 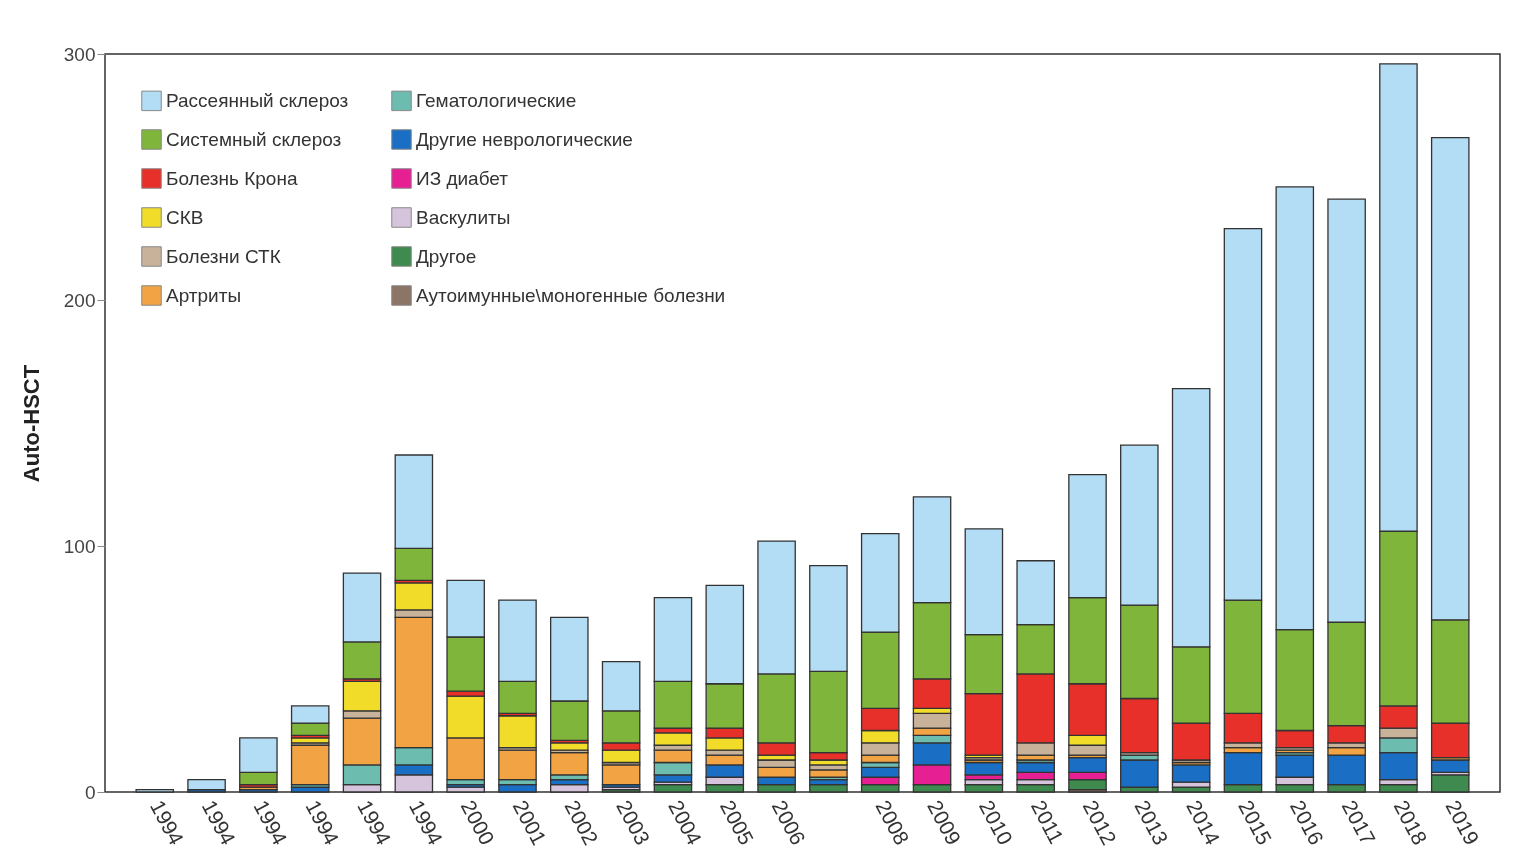 I want to click on y-tick-label: 0, so click(x=90, y=792).